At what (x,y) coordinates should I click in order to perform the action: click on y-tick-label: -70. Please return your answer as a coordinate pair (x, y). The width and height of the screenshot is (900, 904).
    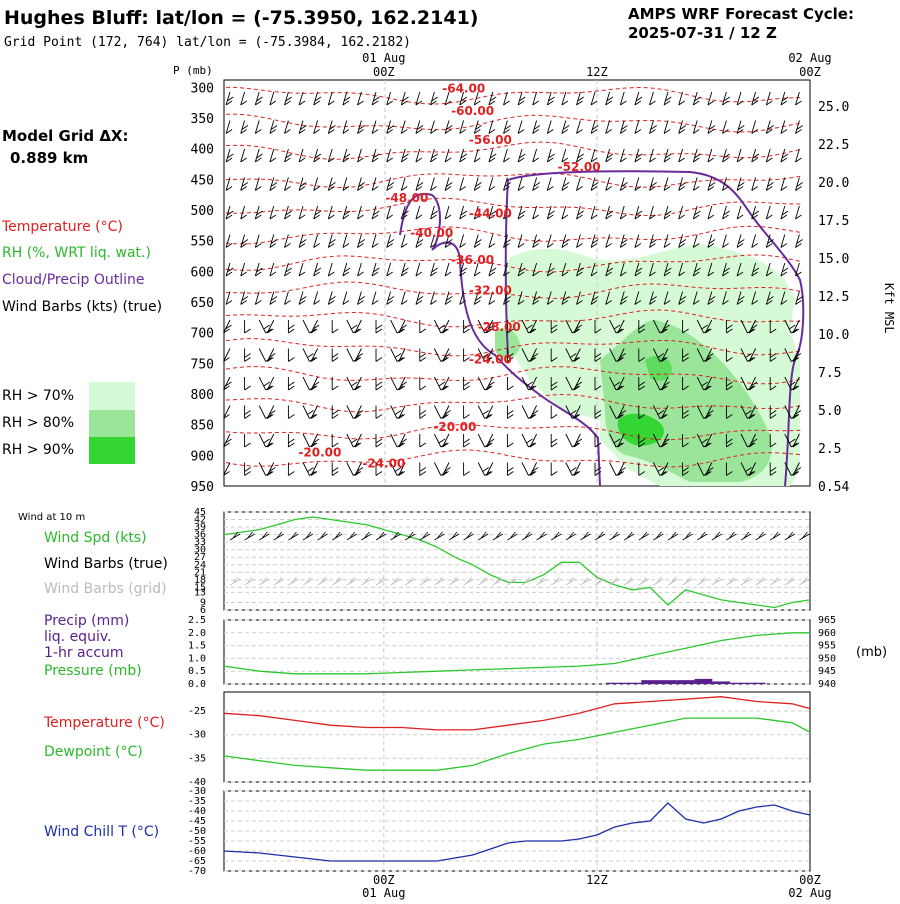
    Looking at the image, I should click on (197, 871).